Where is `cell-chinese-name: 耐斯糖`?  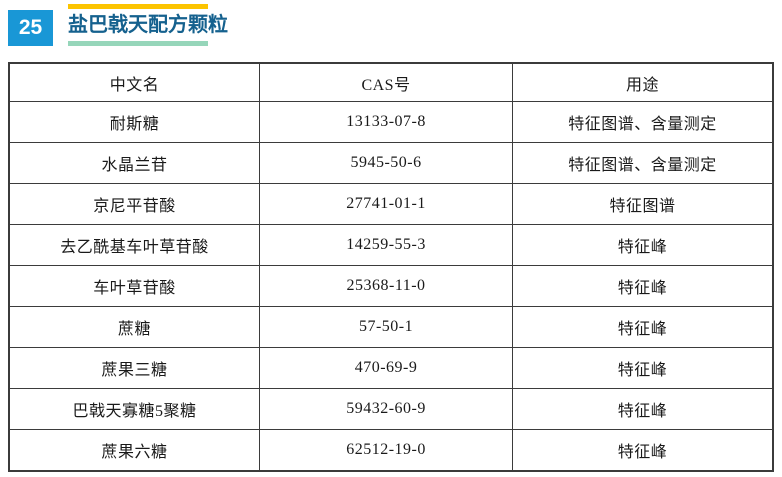
cell-chinese-name: 耐斯糖 is located at coordinates (134, 122).